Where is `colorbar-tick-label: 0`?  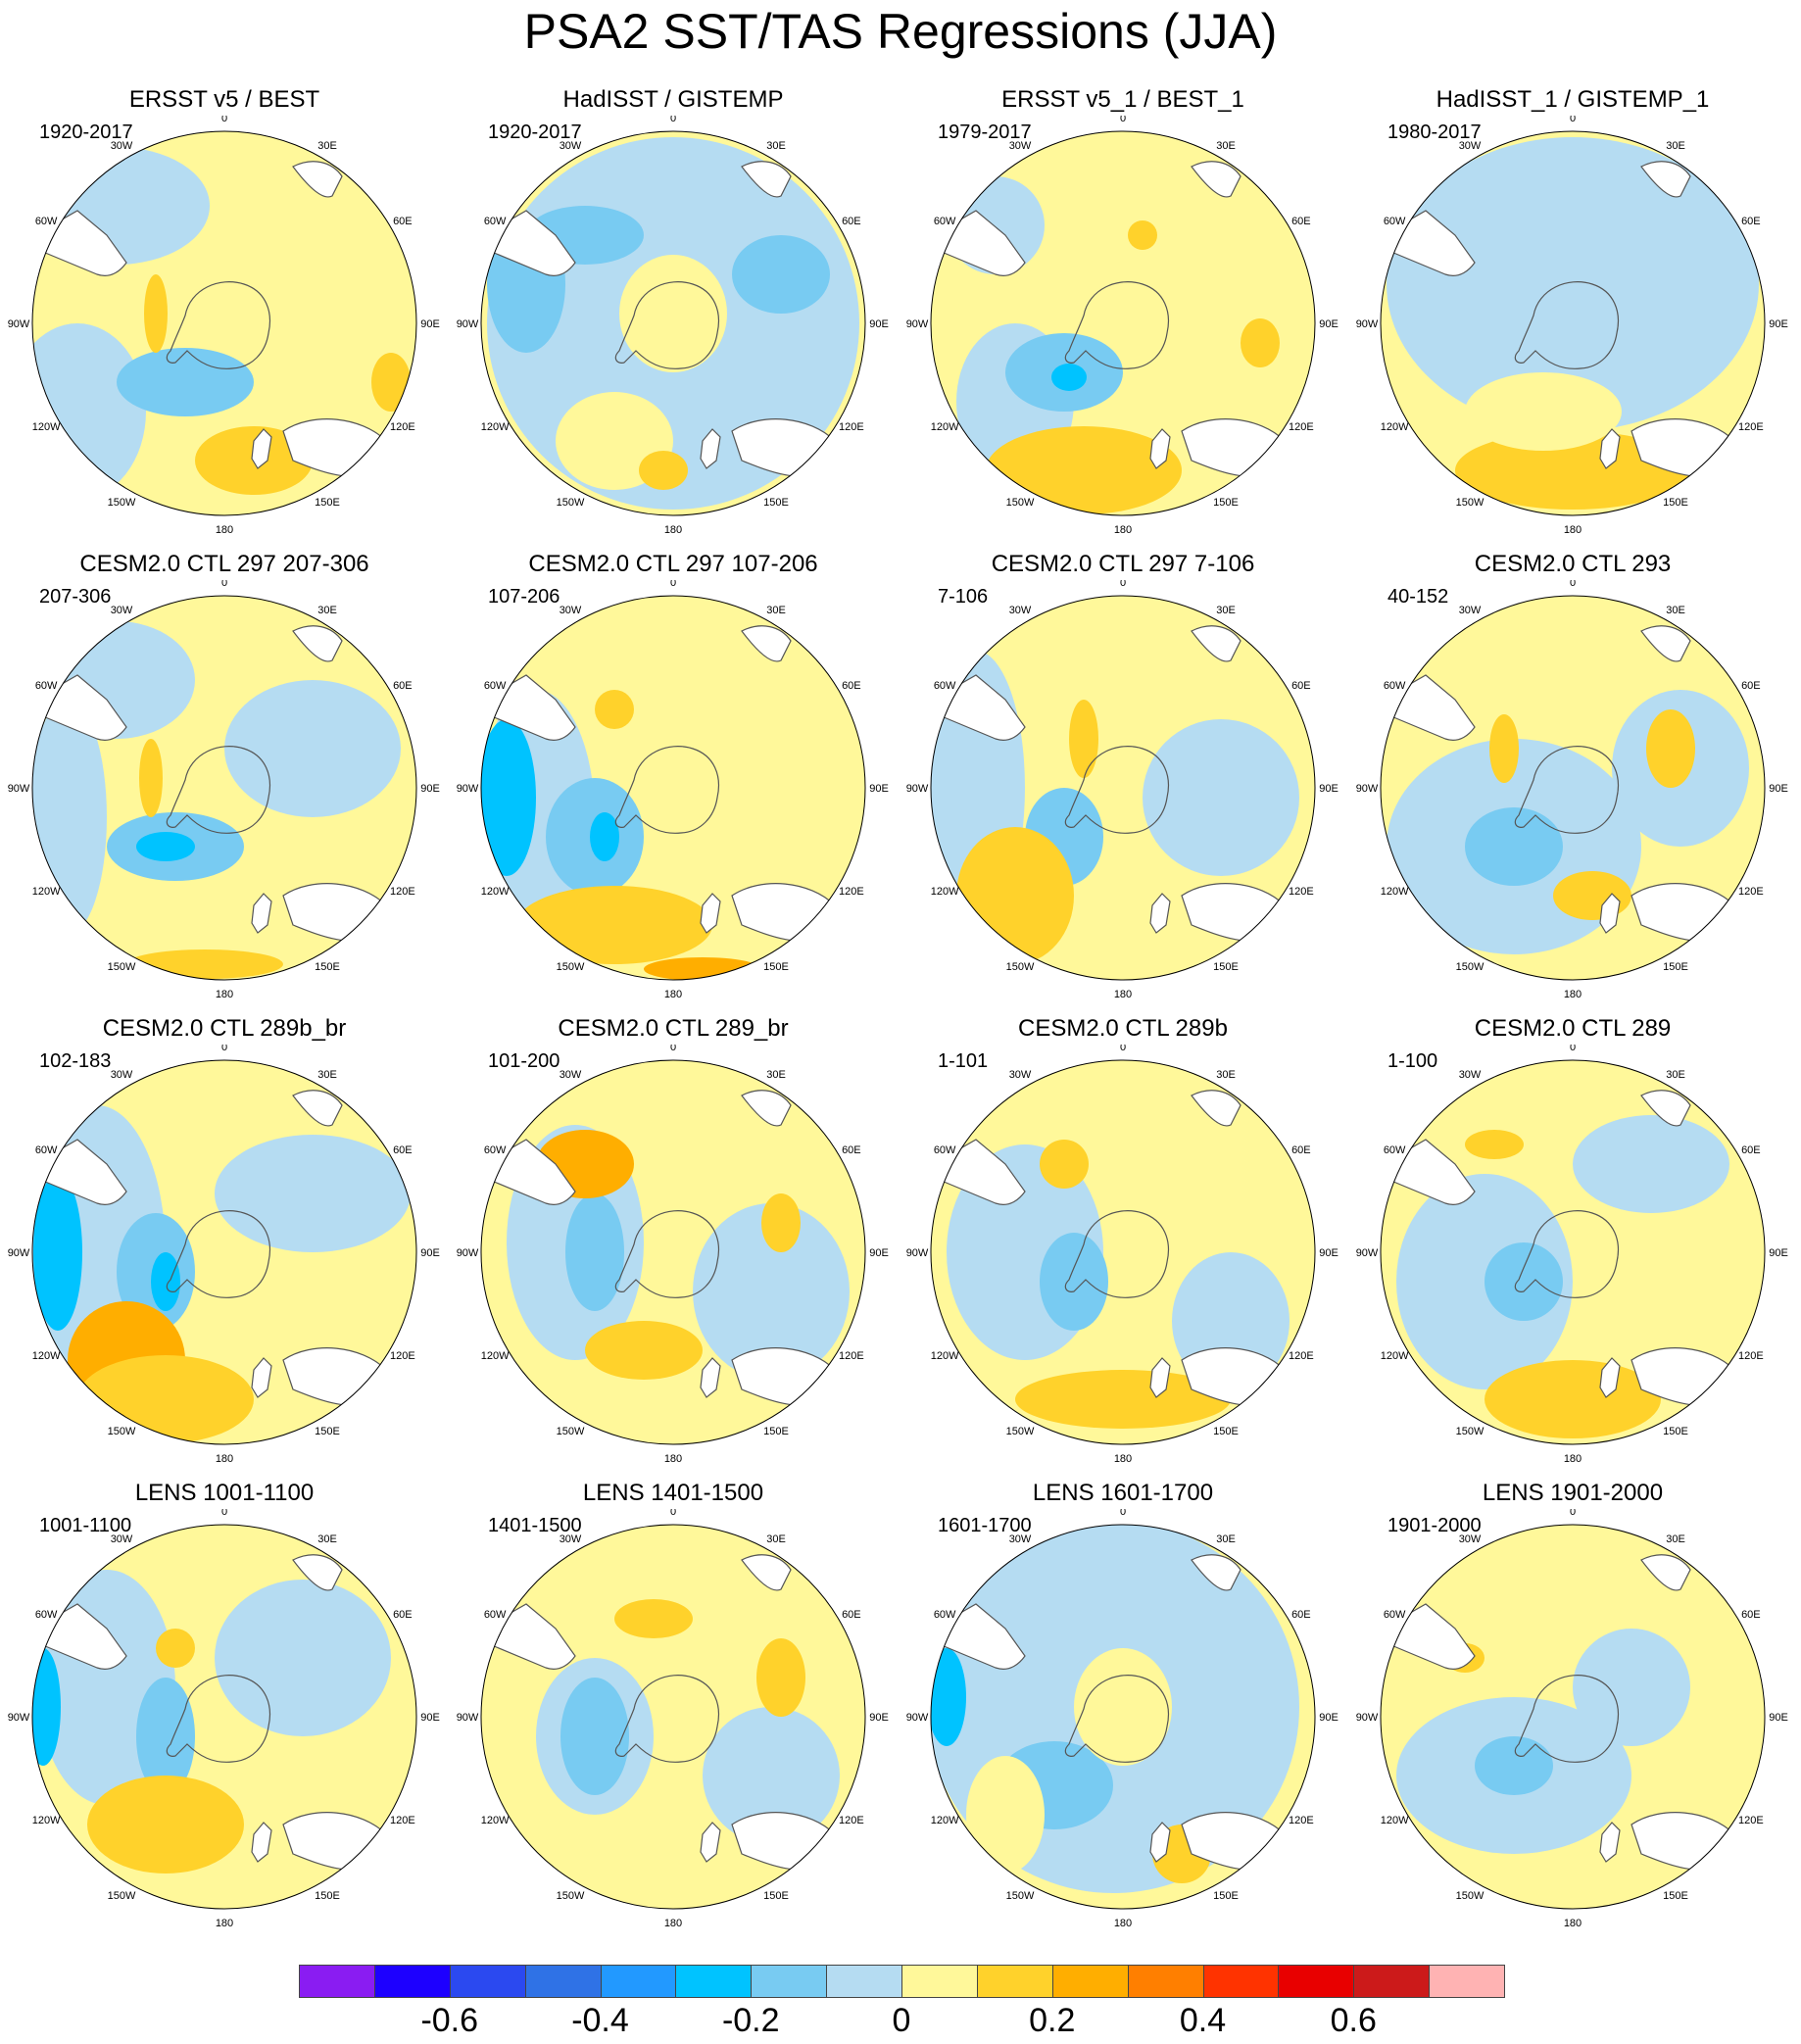
colorbar-tick-label: 0 is located at coordinates (901, 2021).